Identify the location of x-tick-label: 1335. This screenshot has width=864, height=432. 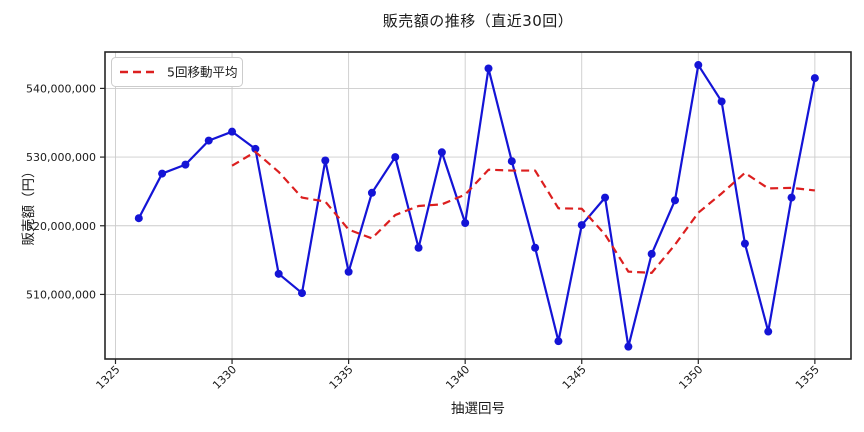
(341, 377).